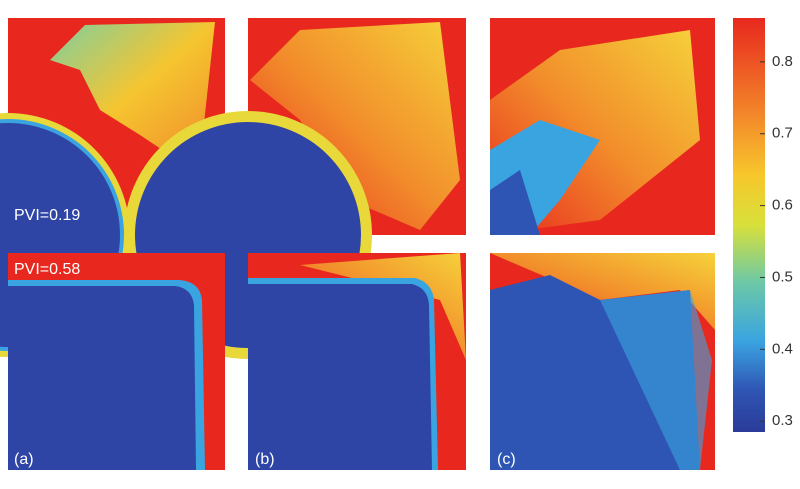 This screenshot has width=800, height=489. What do you see at coordinates (47, 269) in the screenshot?
I see `annotation: PVI=0.58` at bounding box center [47, 269].